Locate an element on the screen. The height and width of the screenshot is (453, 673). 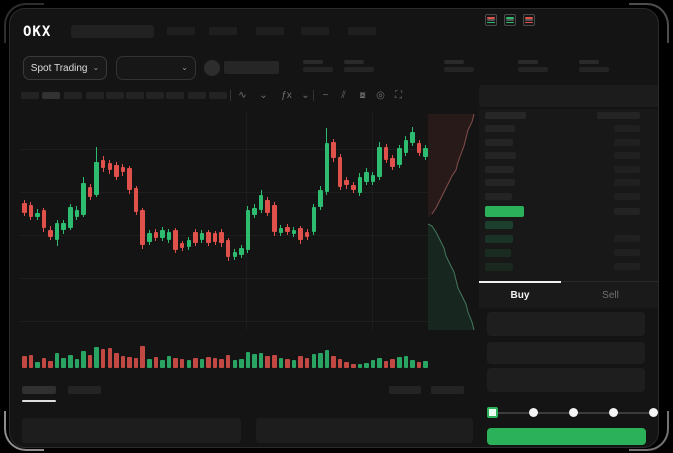
market-selector-button: Spot Trading ⌄ is located at coordinates (65, 68).